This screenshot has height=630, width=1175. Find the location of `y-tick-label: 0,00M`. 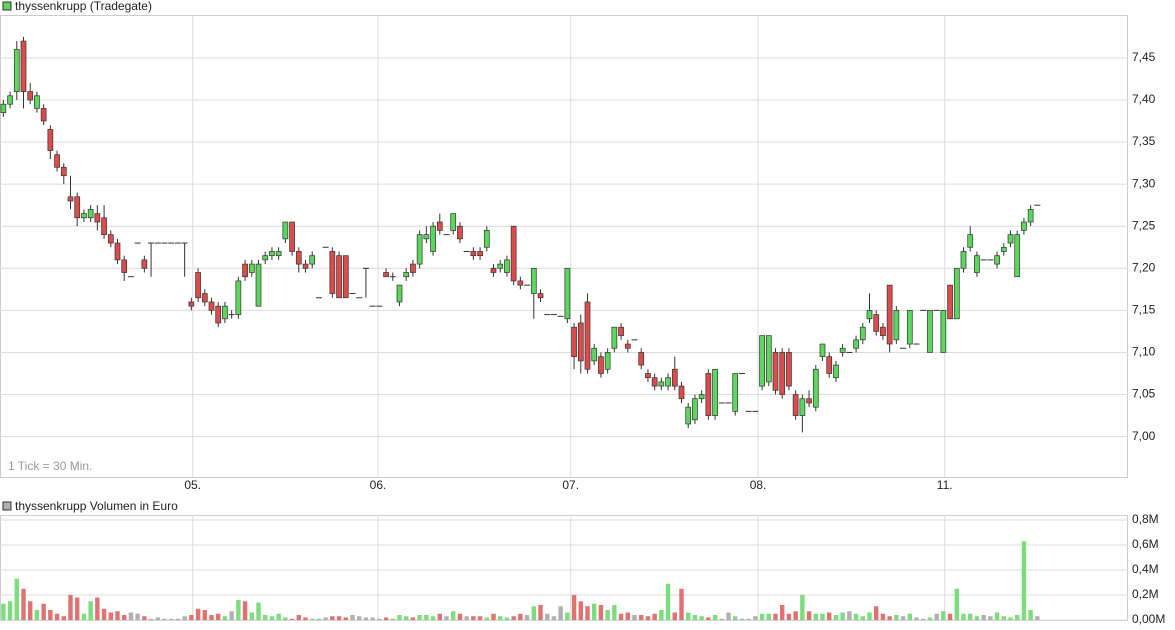

y-tick-label: 0,00M is located at coordinates (1148, 619).